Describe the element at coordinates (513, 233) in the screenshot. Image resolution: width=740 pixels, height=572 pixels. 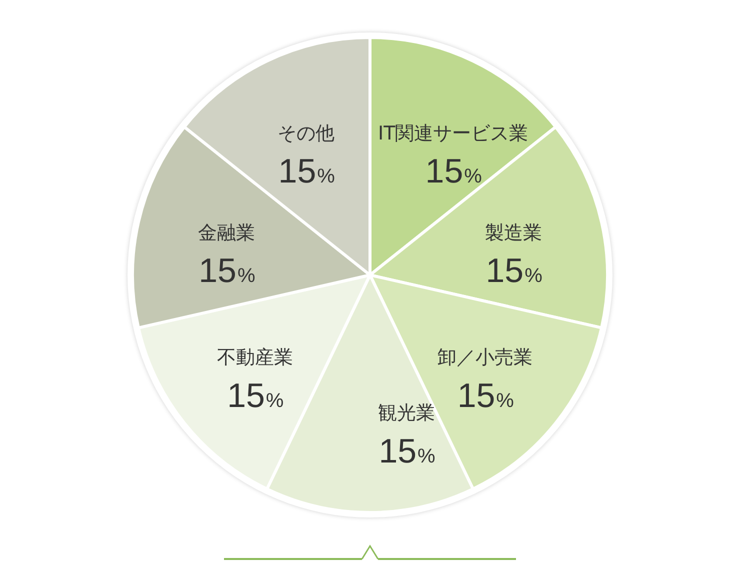
I see `slice-label: 製造業` at that location.